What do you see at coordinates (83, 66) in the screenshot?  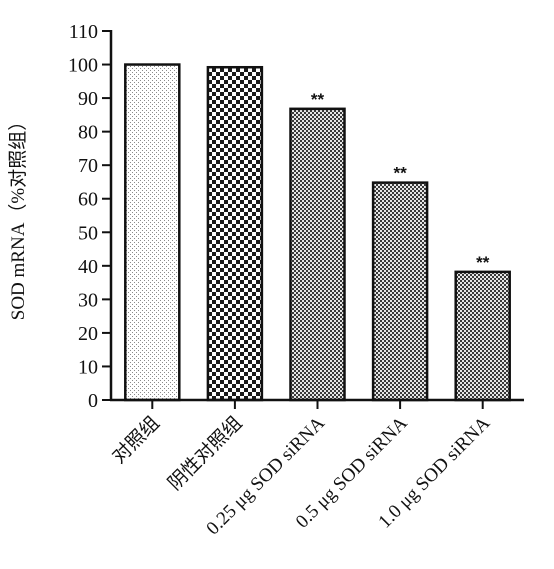 I see `y-tick-label: 100` at bounding box center [83, 66].